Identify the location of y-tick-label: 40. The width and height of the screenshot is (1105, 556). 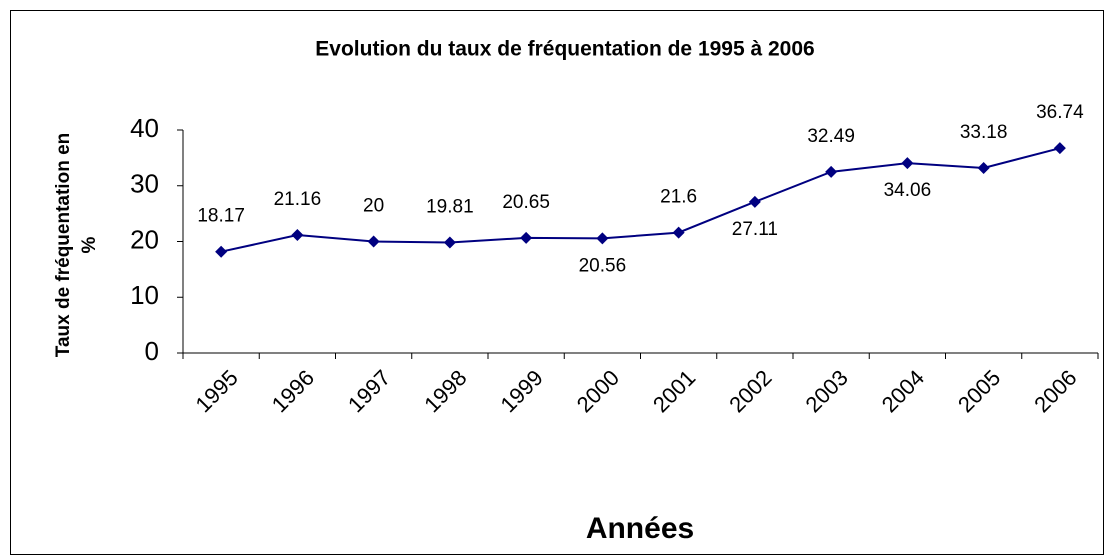
(144, 128).